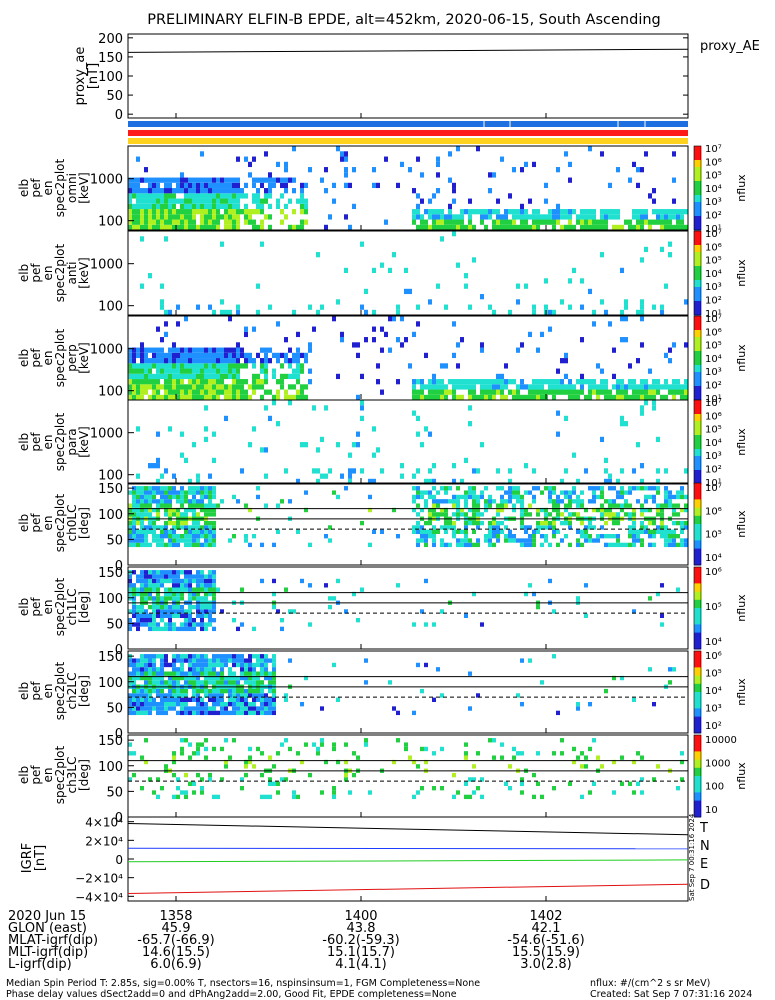 Image resolution: width=775 pixels, height=1000 pixels. I want to click on colorbar-frame, so click(697, 273).